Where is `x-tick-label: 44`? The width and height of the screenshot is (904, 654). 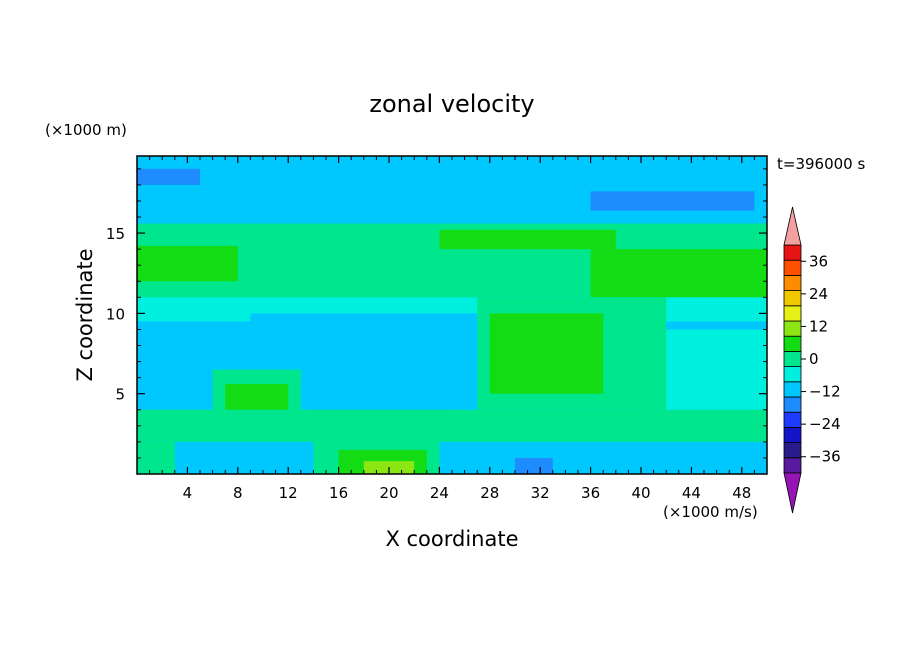
x-tick-label: 44 is located at coordinates (691, 493).